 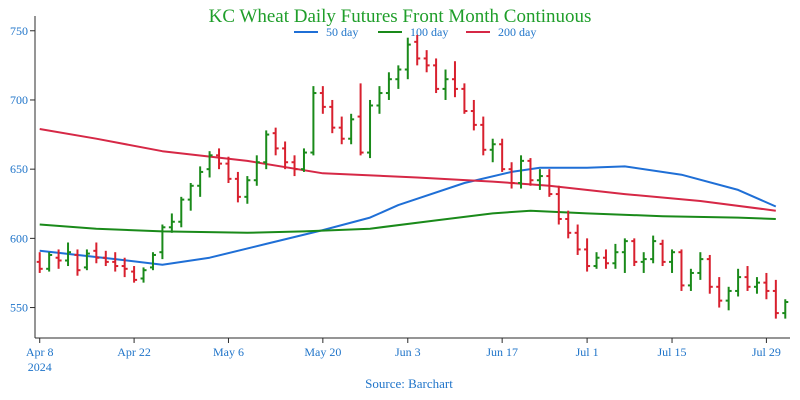 I want to click on legend-label: 200 day, so click(x=517, y=32).